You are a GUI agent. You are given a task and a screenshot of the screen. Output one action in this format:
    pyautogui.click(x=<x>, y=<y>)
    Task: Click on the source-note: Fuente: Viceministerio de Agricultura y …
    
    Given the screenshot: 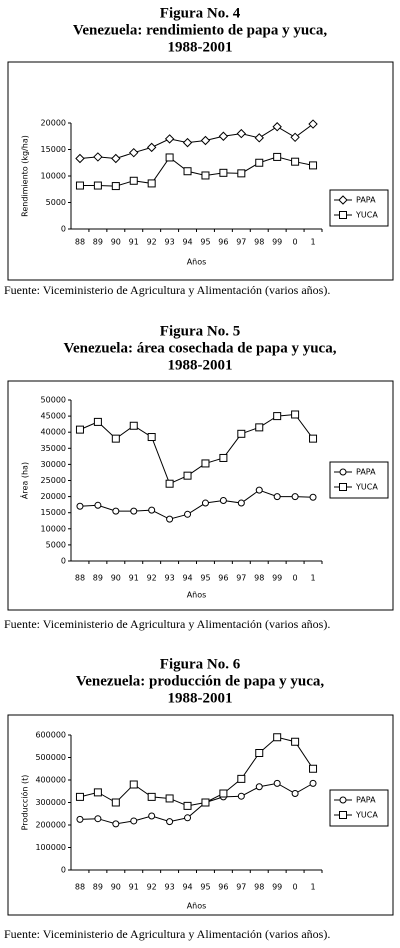 What is the action you would take?
    pyautogui.click(x=167, y=624)
    